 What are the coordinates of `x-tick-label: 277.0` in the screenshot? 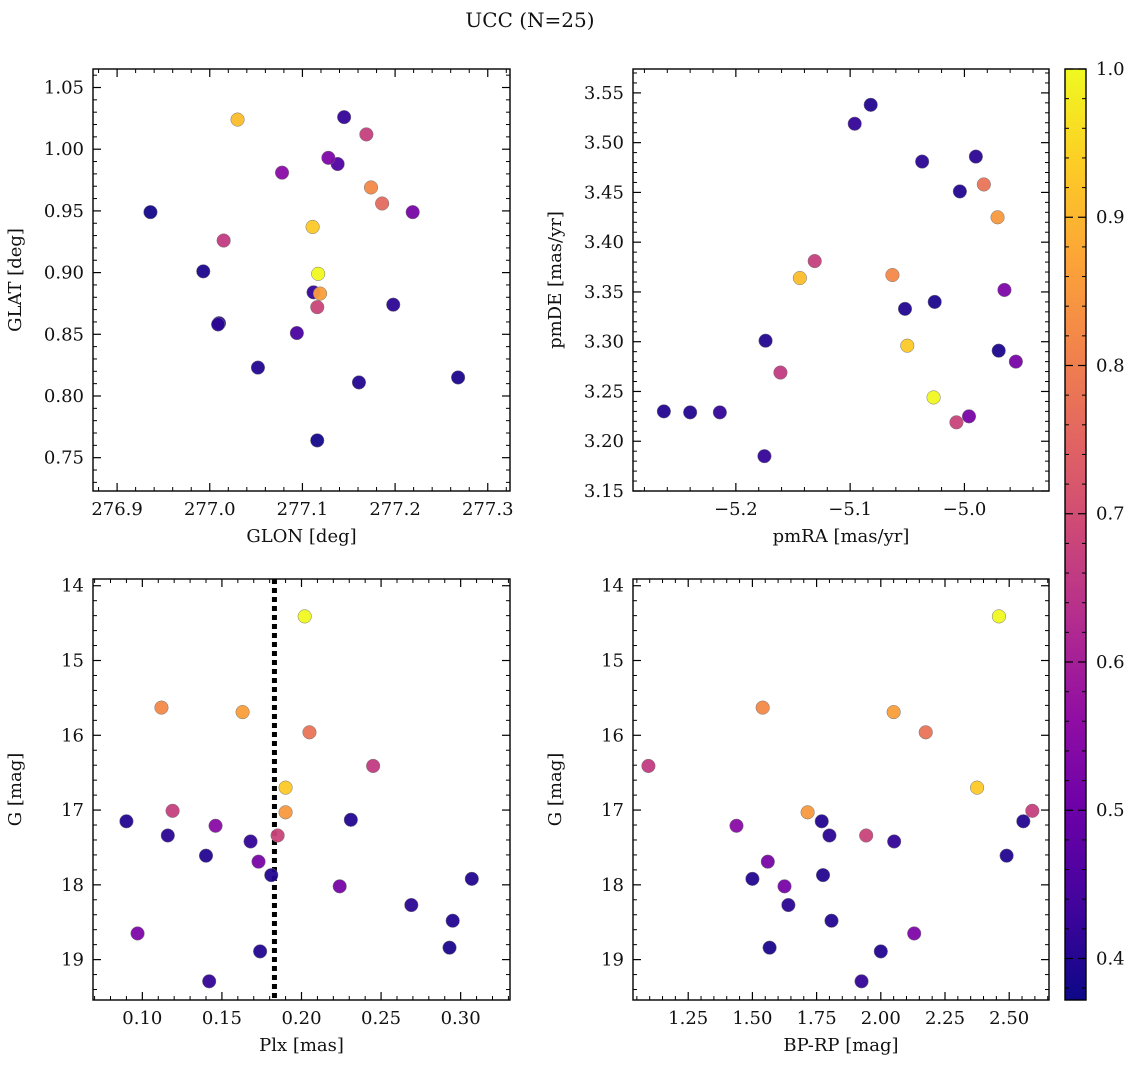 It's located at (210, 509).